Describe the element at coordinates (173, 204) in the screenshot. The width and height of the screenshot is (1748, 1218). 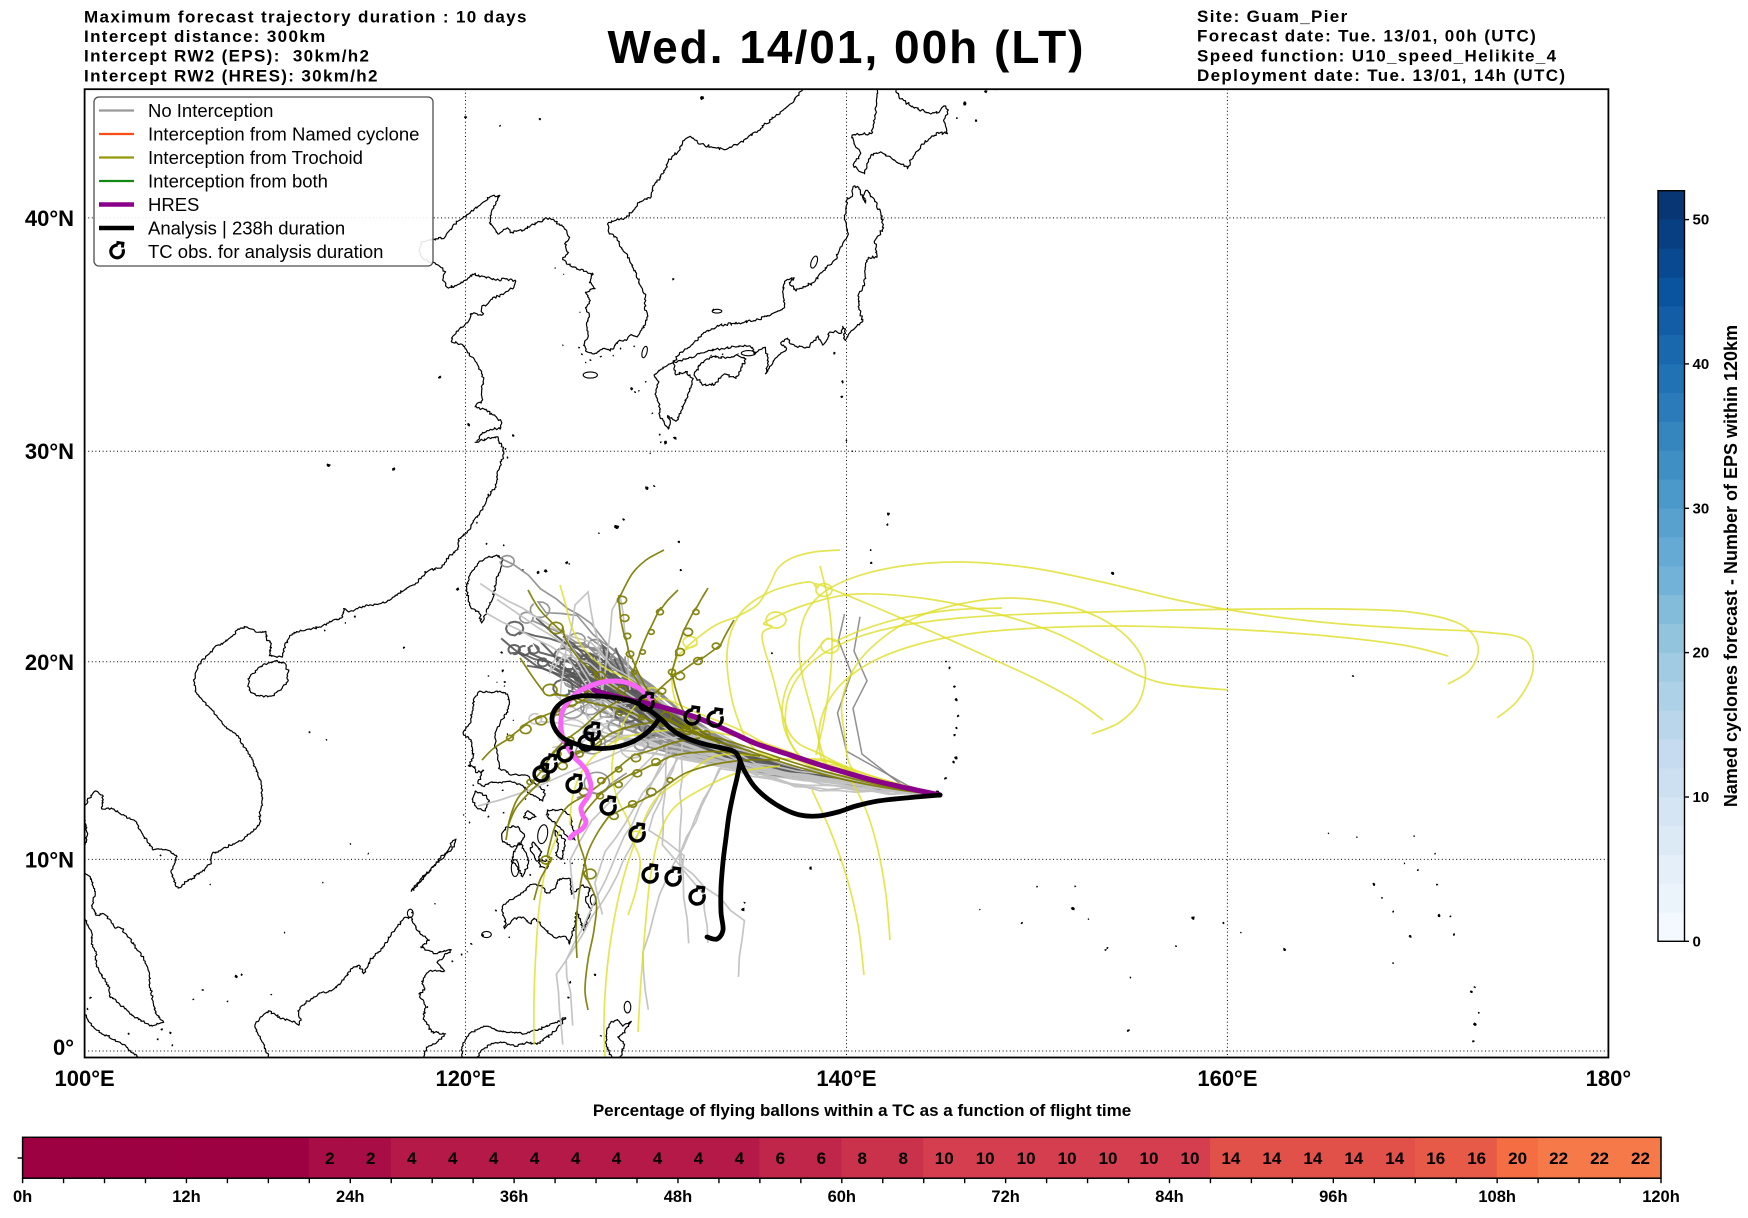
I see `svg-text: HRES` at that location.